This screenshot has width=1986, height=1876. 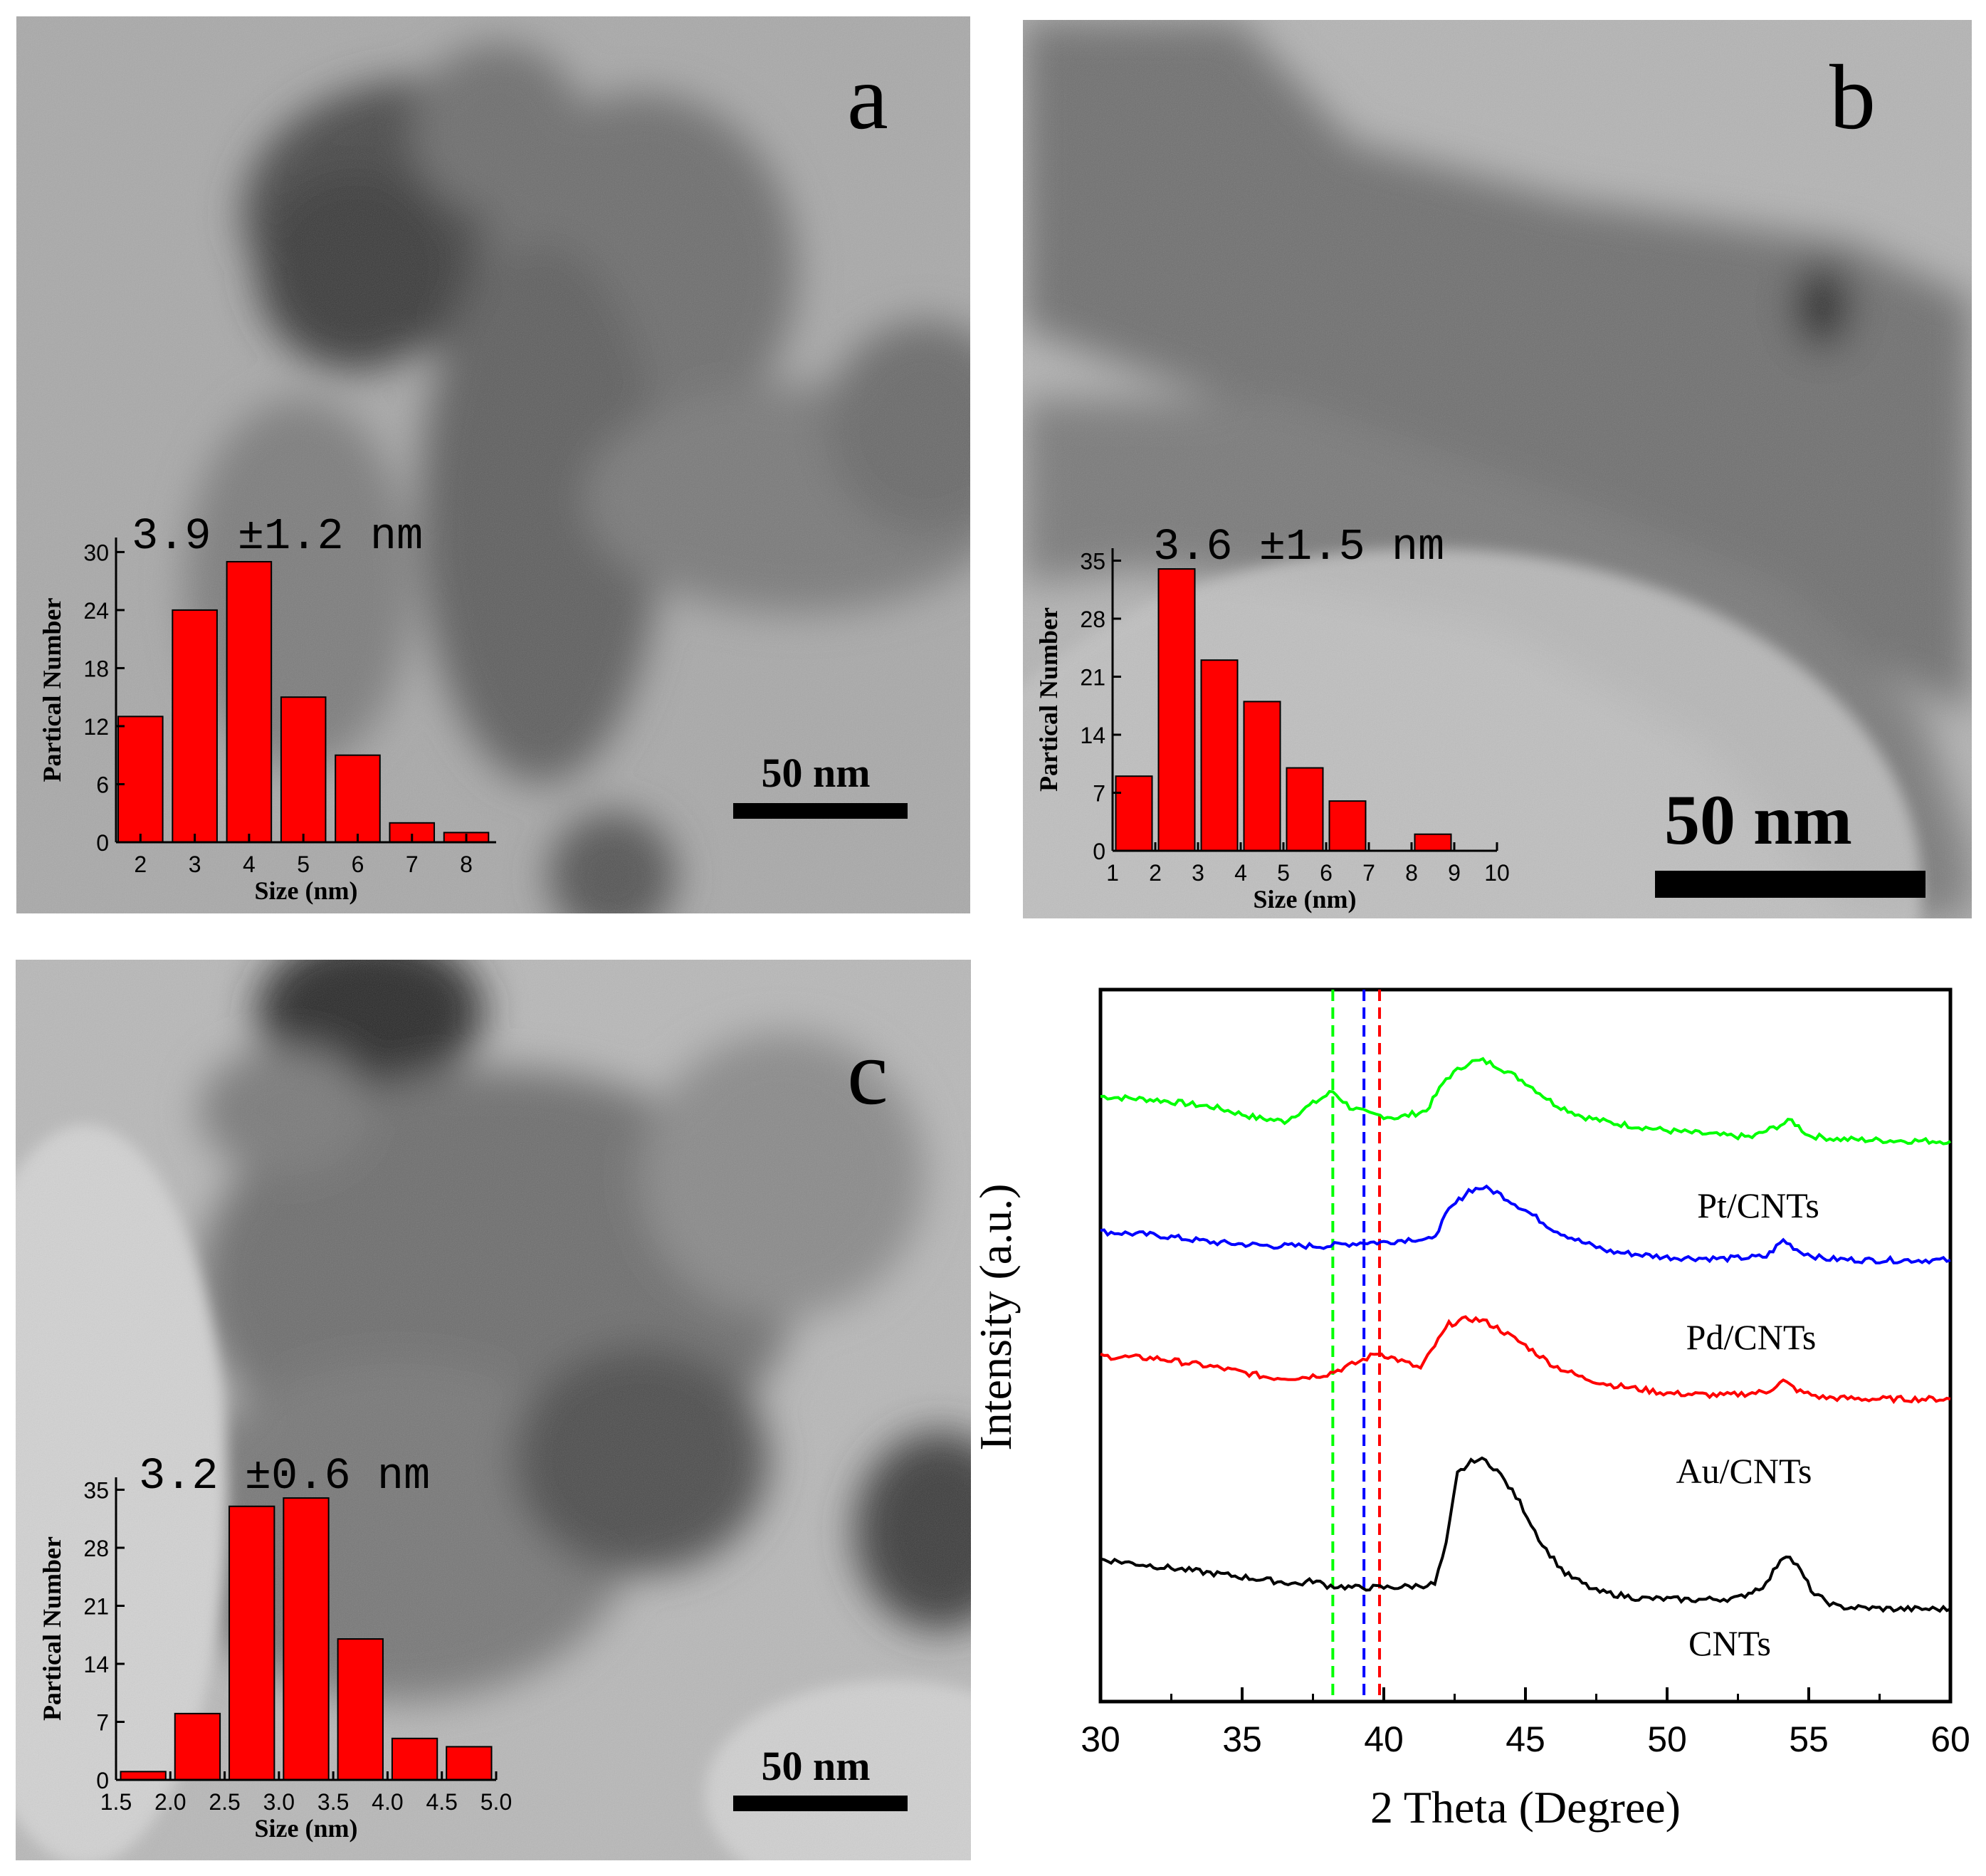 What do you see at coordinates (815, 773) in the screenshot?
I see `panel-a-scale-bar-label: 50 nm` at bounding box center [815, 773].